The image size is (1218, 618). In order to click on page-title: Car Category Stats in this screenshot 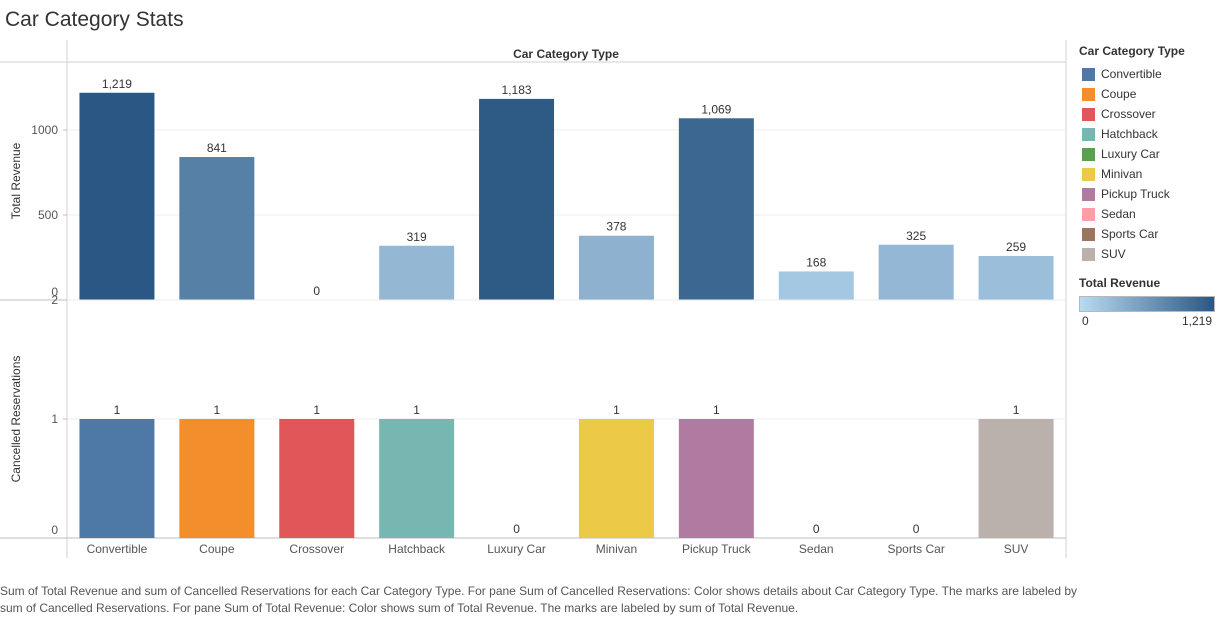, I will do `click(94, 19)`.